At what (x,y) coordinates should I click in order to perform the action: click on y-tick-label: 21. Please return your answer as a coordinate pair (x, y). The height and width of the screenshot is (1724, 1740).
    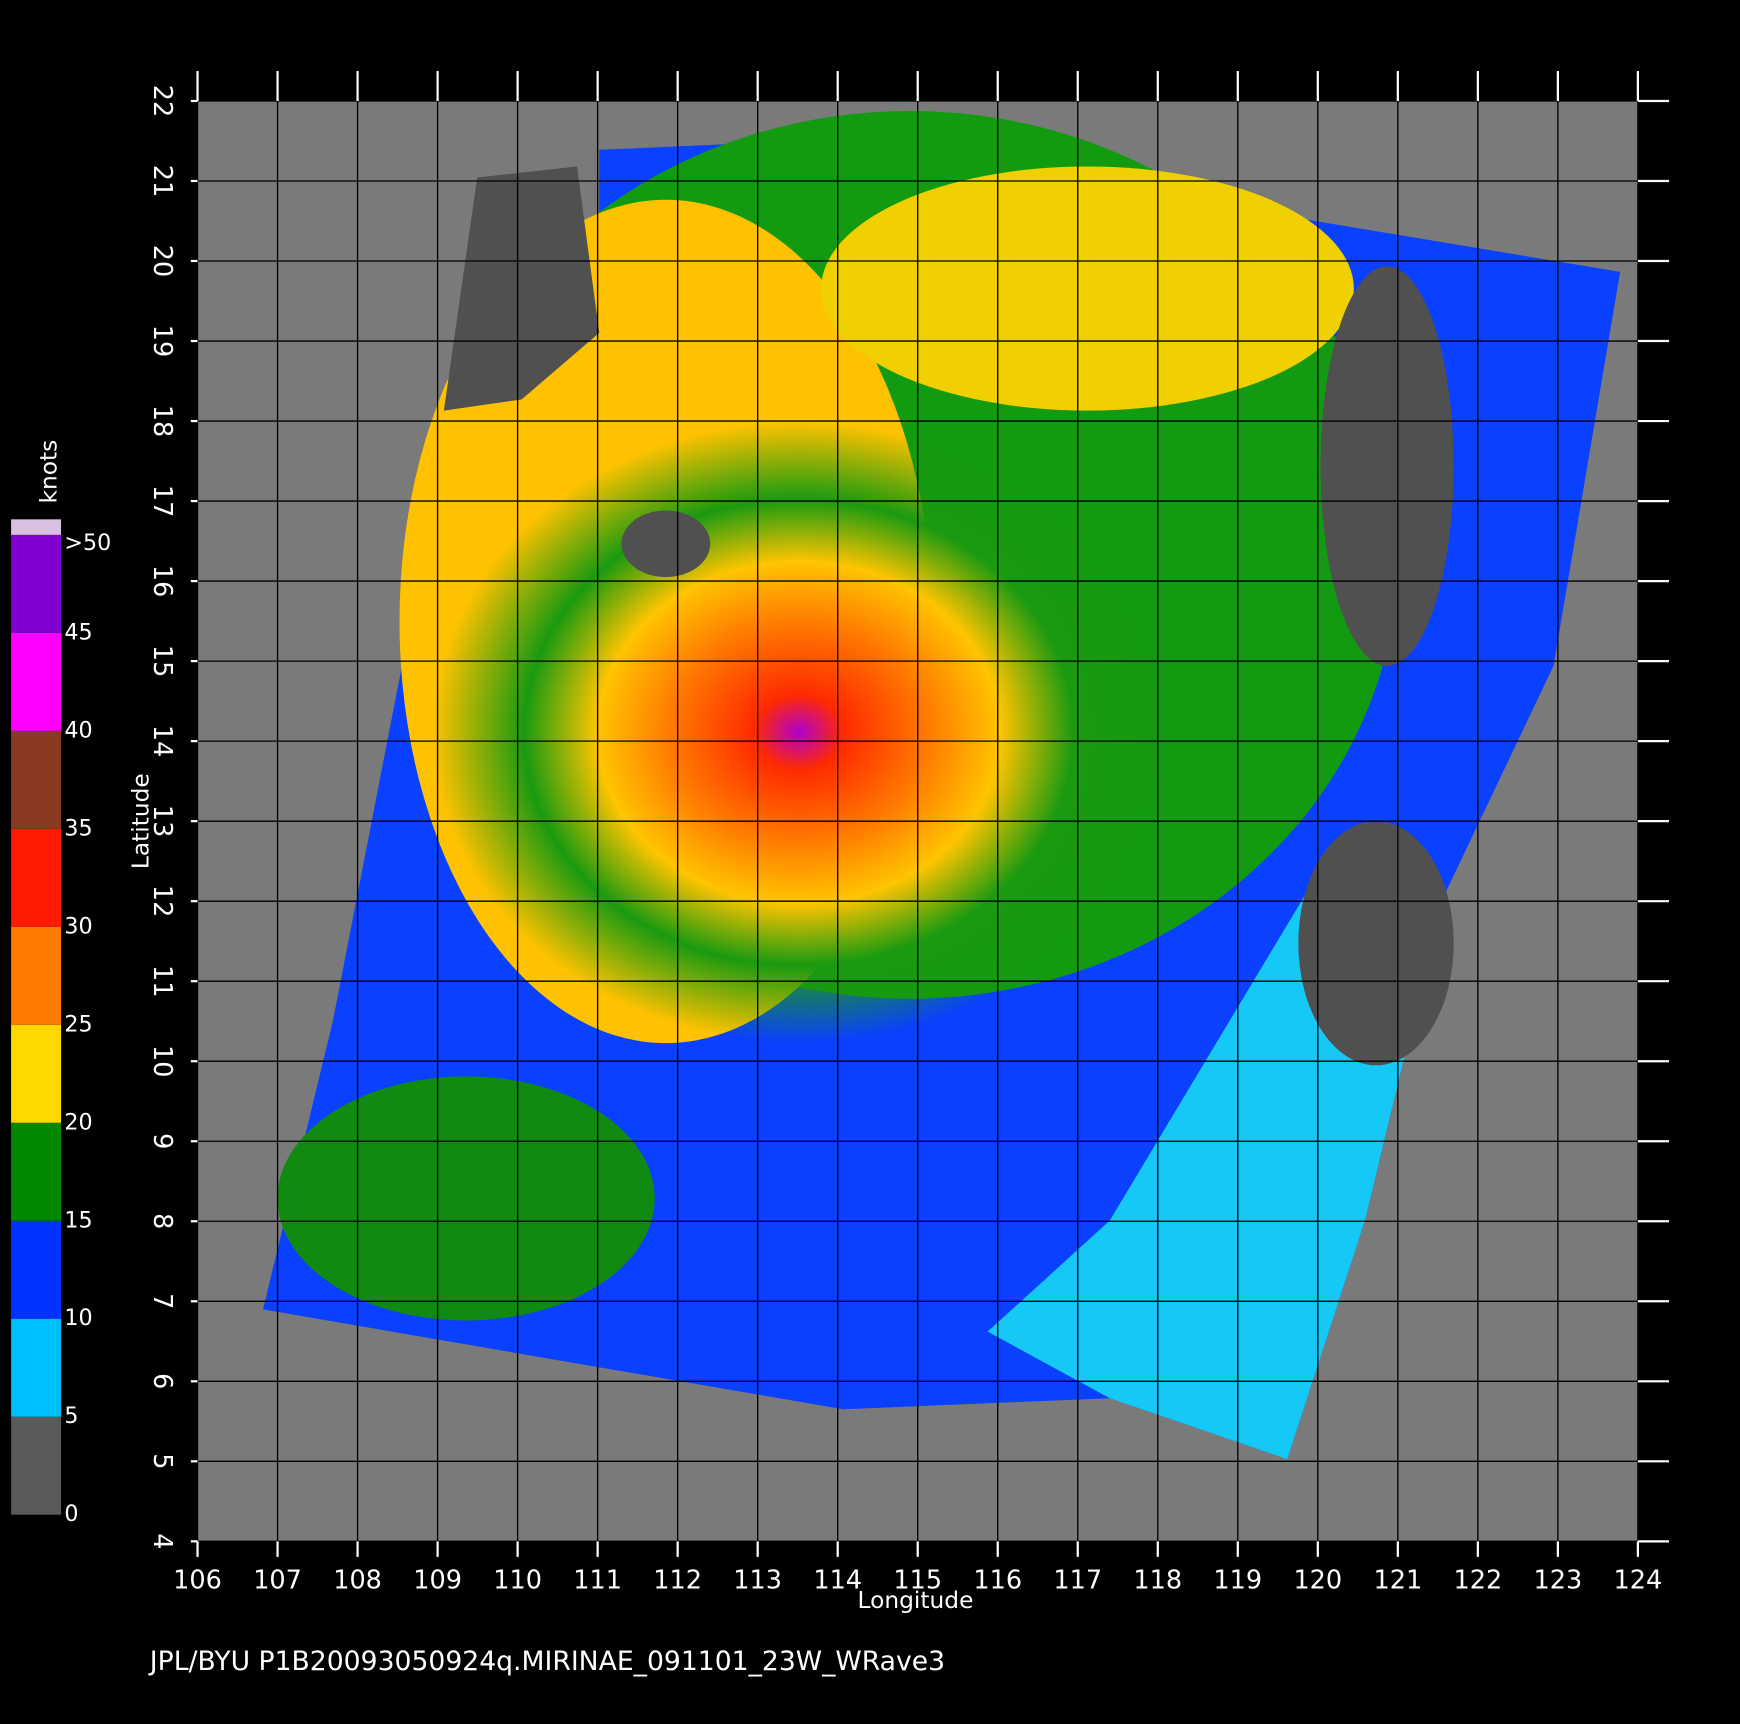
    Looking at the image, I should click on (162, 181).